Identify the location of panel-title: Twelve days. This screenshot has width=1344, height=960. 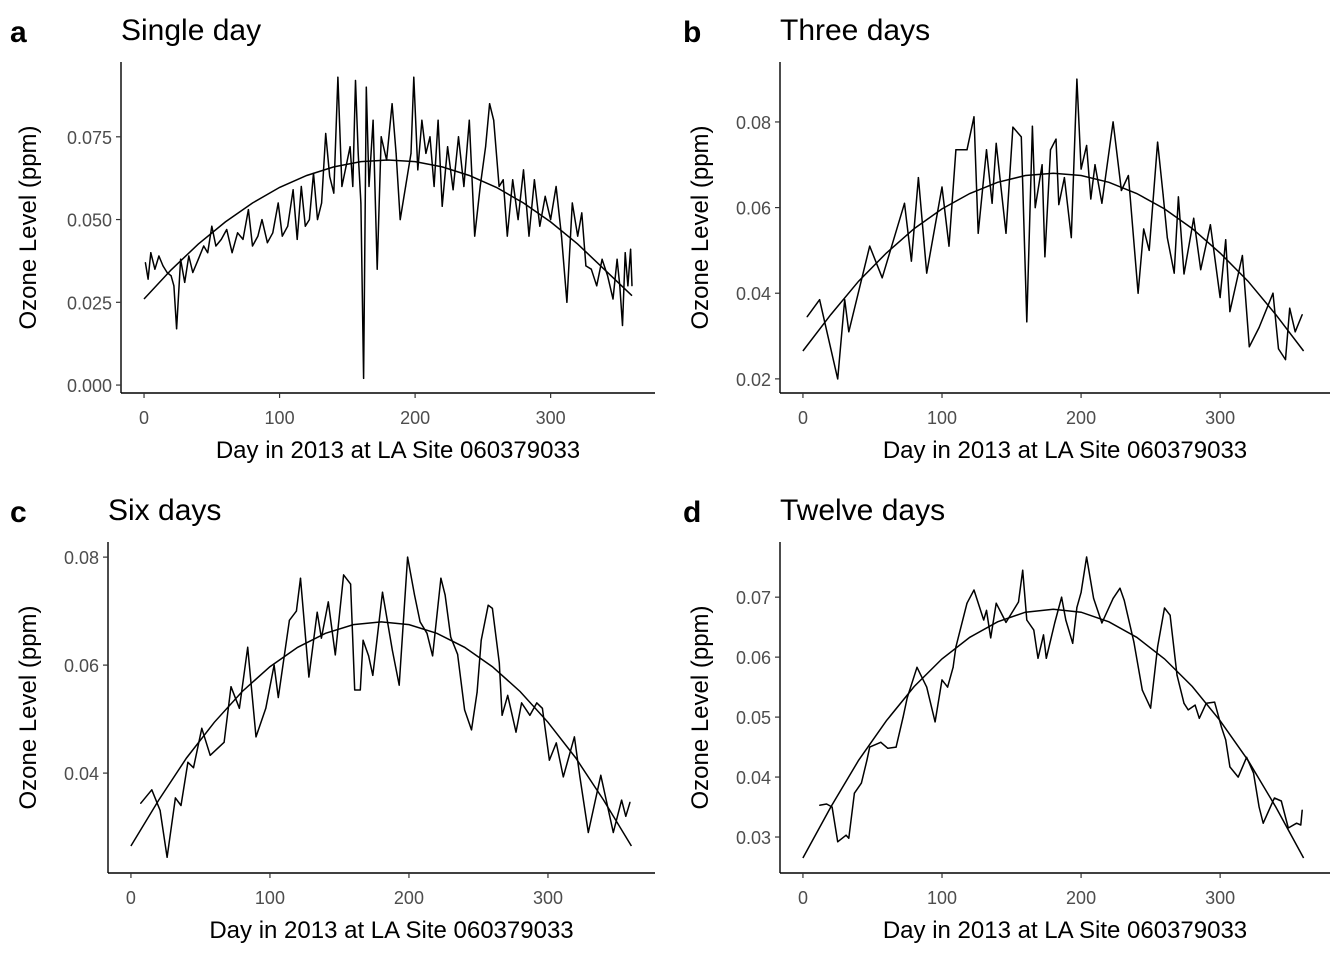
(862, 510).